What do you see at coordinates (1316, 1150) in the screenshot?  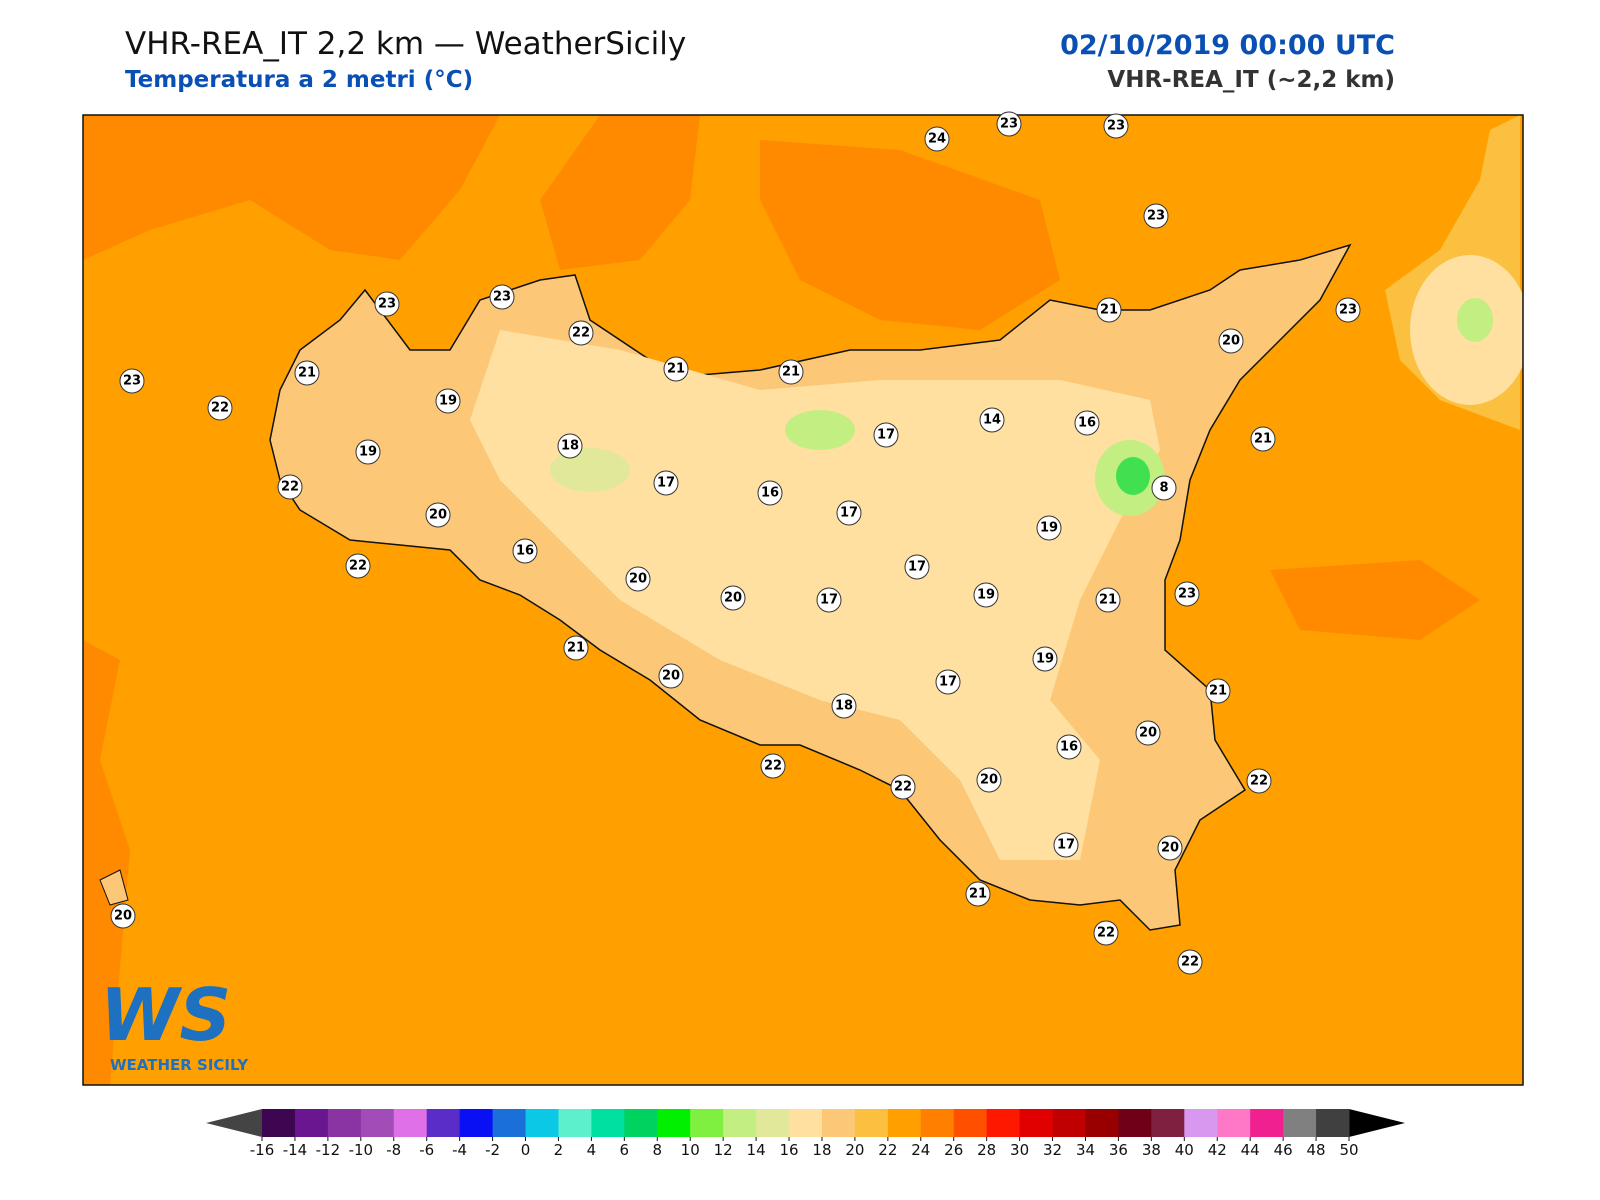 I see `colorbar-tick-label: 48` at bounding box center [1316, 1150].